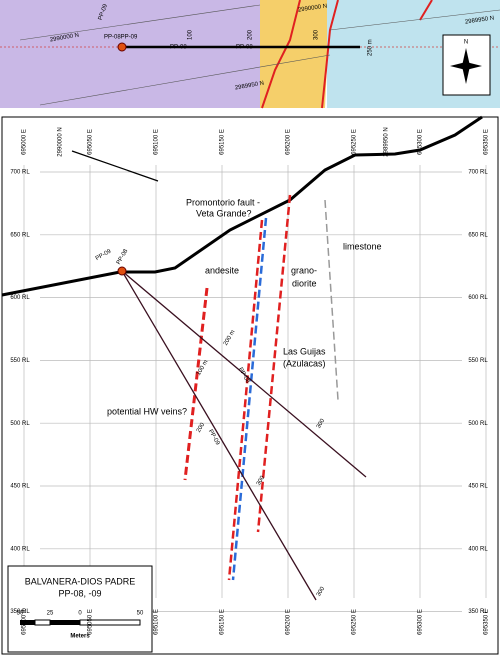 The height and width of the screenshot is (661, 500). I want to click on vein, so click(426, 10).